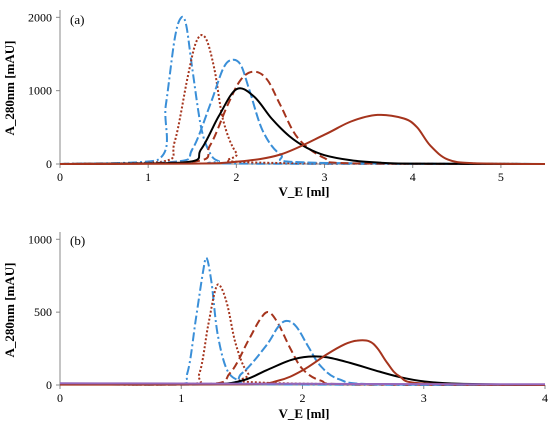  Describe the element at coordinates (9, 88) in the screenshot. I see `panel-a-ylabel: A_280nm [mAU]` at that location.